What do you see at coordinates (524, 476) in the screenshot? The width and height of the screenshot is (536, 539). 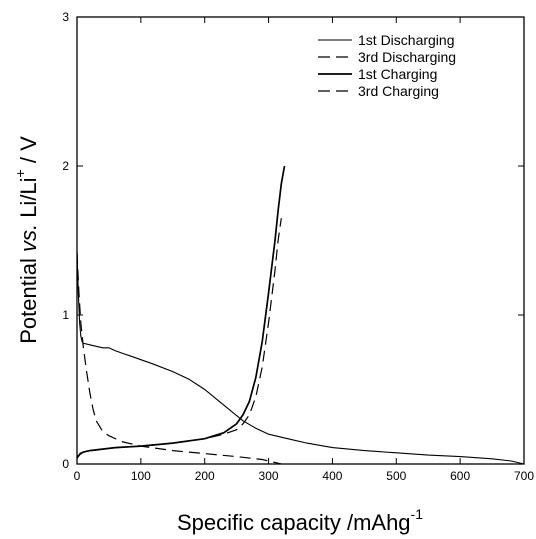 I see `x-tick-label: 700` at bounding box center [524, 476].